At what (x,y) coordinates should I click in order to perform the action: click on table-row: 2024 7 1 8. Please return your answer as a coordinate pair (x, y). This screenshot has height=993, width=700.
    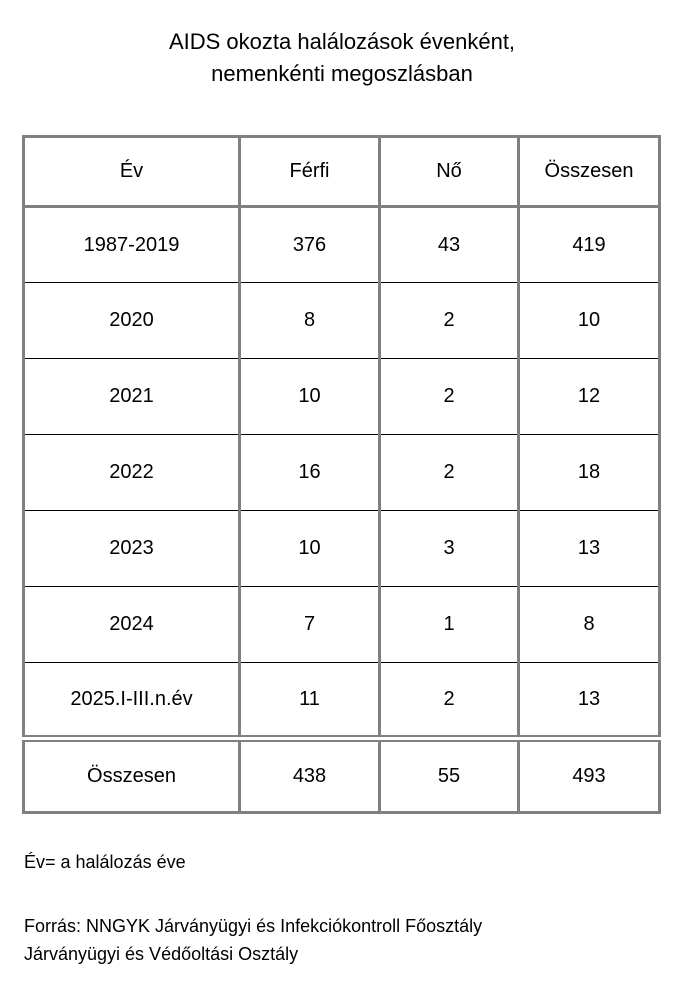
    Looking at the image, I should click on (341, 624).